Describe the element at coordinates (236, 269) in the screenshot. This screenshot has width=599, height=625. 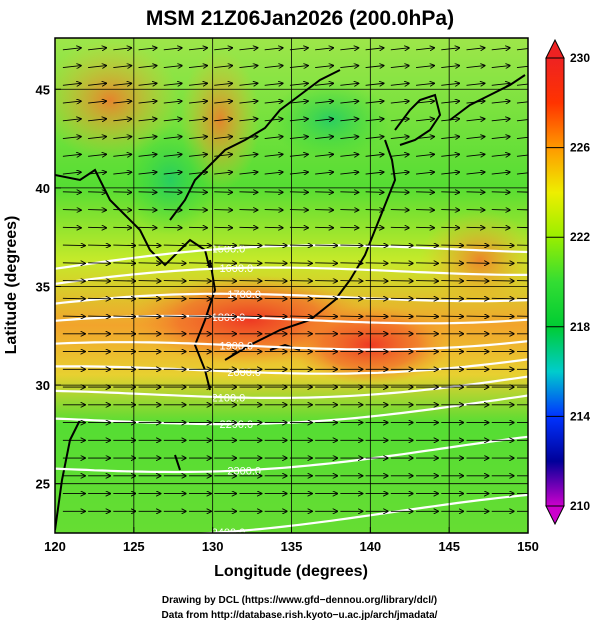
I see `contour-label: 1600.0` at that location.